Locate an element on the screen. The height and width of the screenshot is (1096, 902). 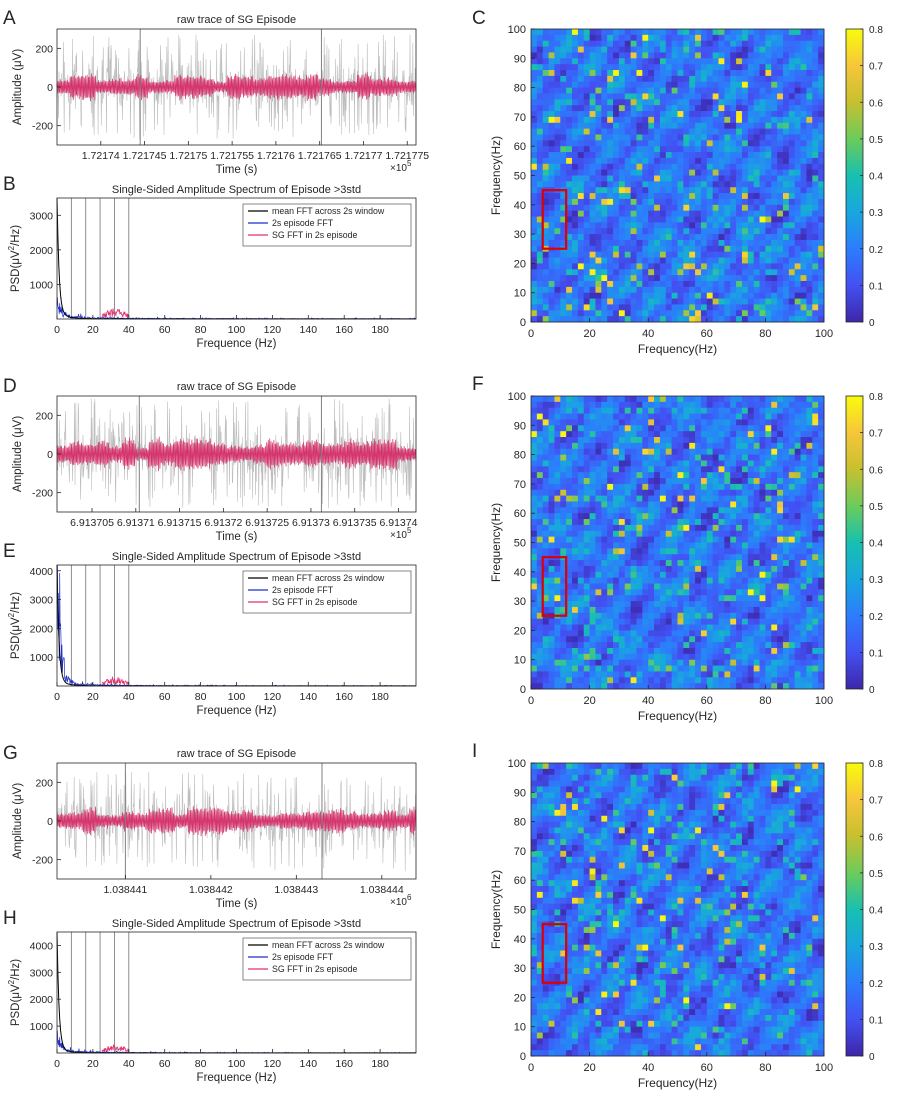
x-exponent-power: 5 is located at coordinates (409, 530).